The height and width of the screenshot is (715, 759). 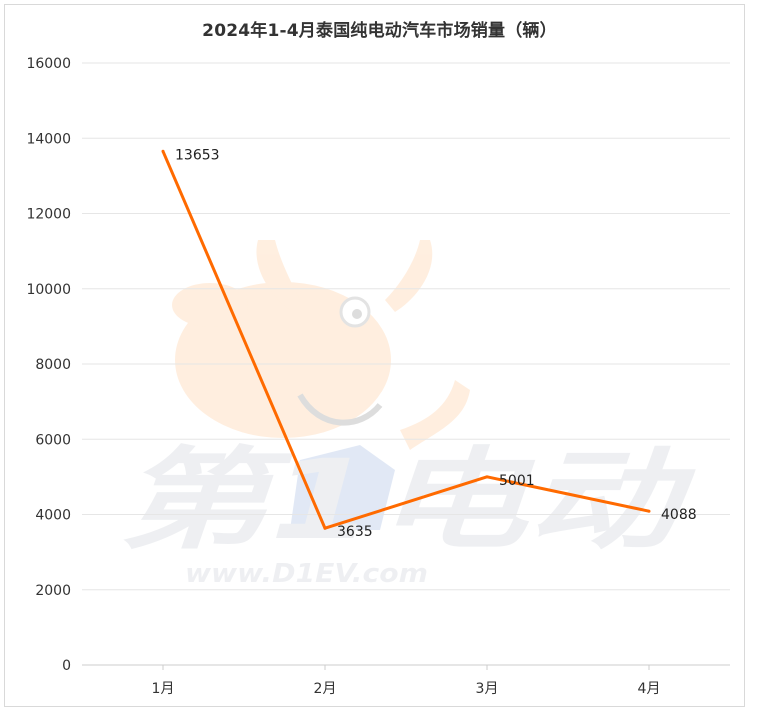 I want to click on y-tick-label: 10000, so click(x=48, y=290).